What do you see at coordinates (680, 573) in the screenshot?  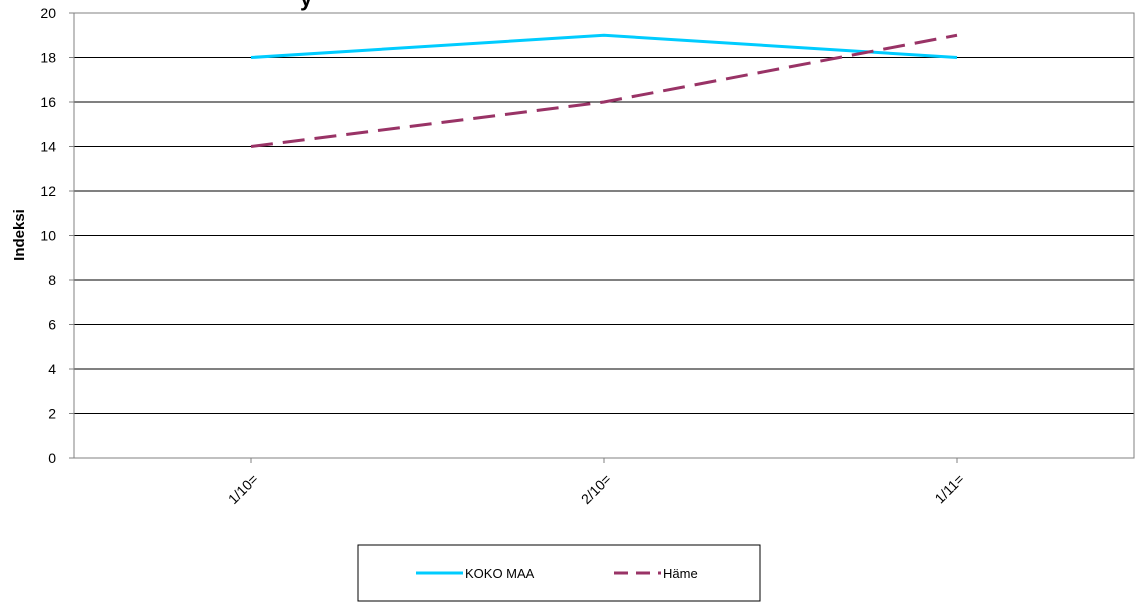 I see `legend-label-hame: Häme` at bounding box center [680, 573].